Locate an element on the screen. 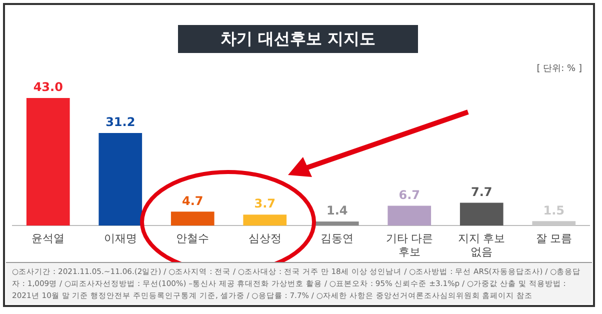 The image size is (602, 314). data-label: 6.7 is located at coordinates (409, 195).